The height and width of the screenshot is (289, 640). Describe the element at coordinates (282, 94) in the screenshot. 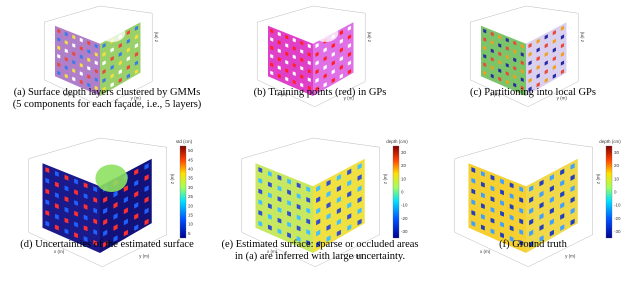

I see `axis-label: x (m)` at that location.